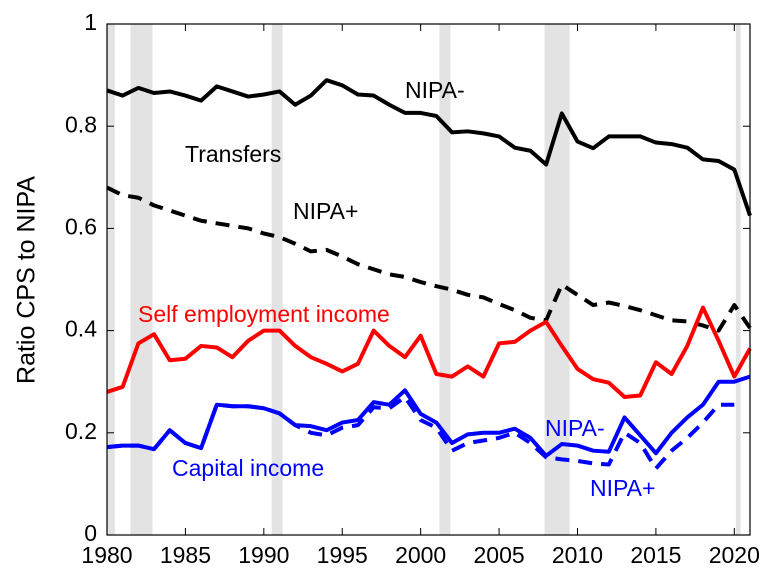 The image size is (768, 577). Describe the element at coordinates (90, 22) in the screenshot. I see `y-tick-label: 1` at that location.